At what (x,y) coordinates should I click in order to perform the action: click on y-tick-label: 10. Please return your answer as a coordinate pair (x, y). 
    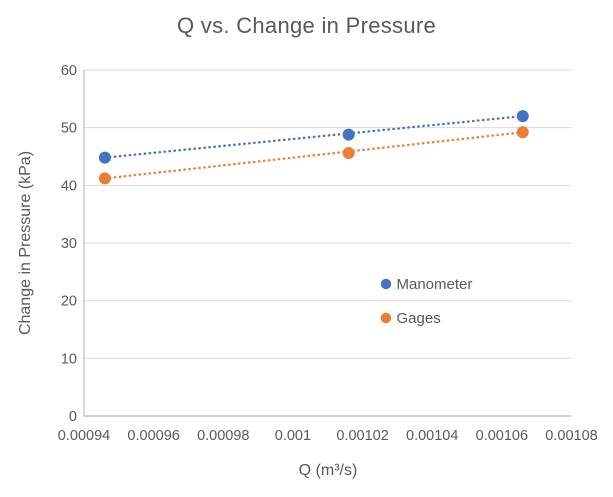
    Looking at the image, I should click on (69, 359).